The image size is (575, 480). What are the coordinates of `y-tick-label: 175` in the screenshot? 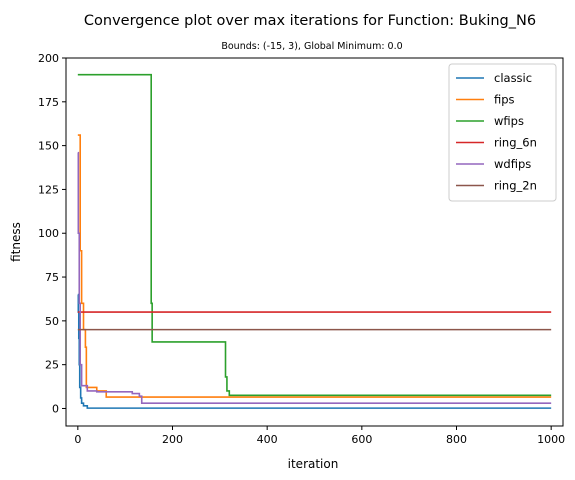 It's located at (48, 102).